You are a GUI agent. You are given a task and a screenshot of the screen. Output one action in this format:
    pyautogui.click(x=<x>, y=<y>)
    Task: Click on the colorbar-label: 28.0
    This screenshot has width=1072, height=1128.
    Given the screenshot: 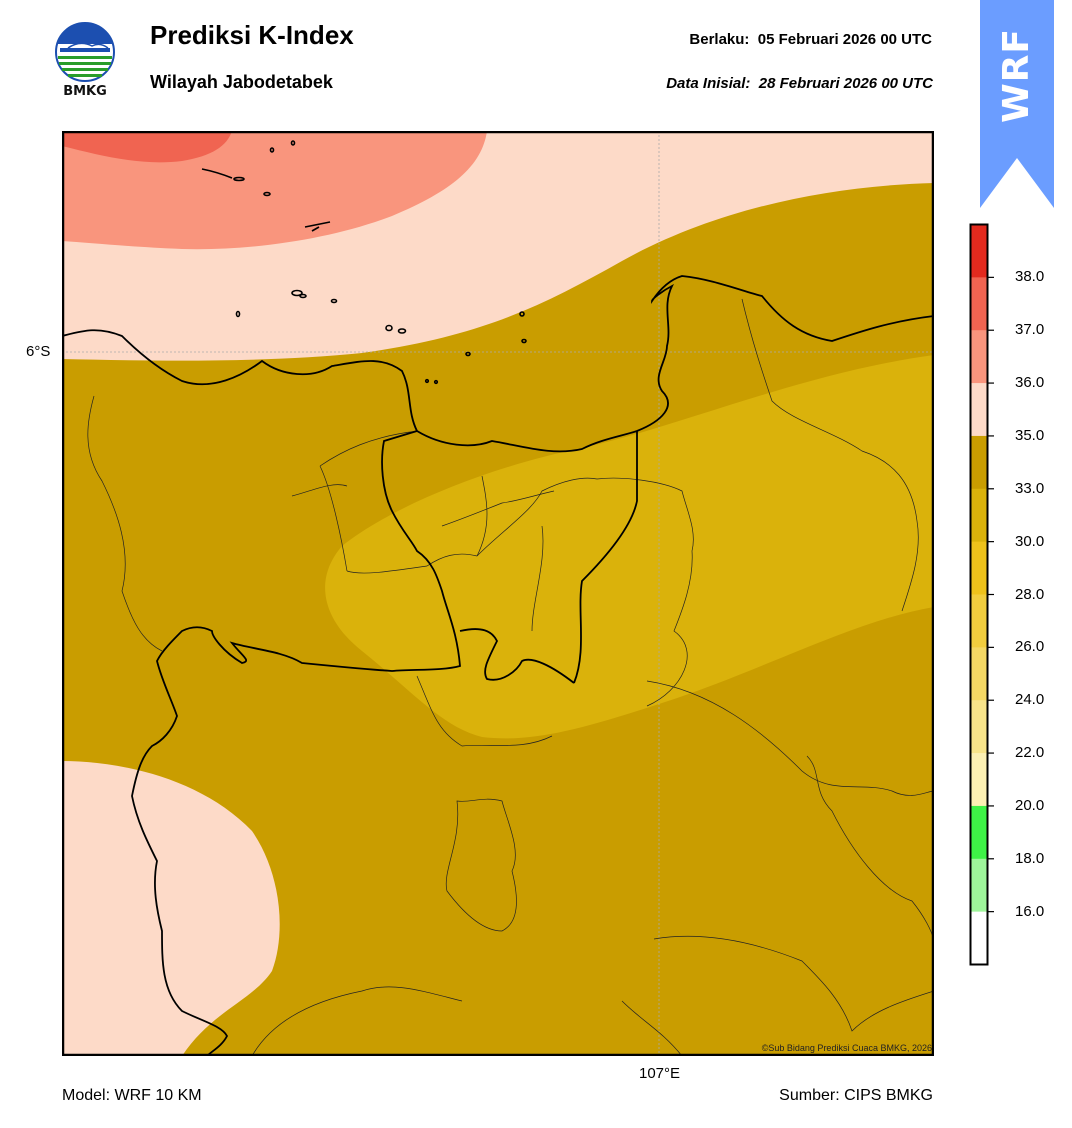 What is the action you would take?
    pyautogui.click(x=1030, y=594)
    